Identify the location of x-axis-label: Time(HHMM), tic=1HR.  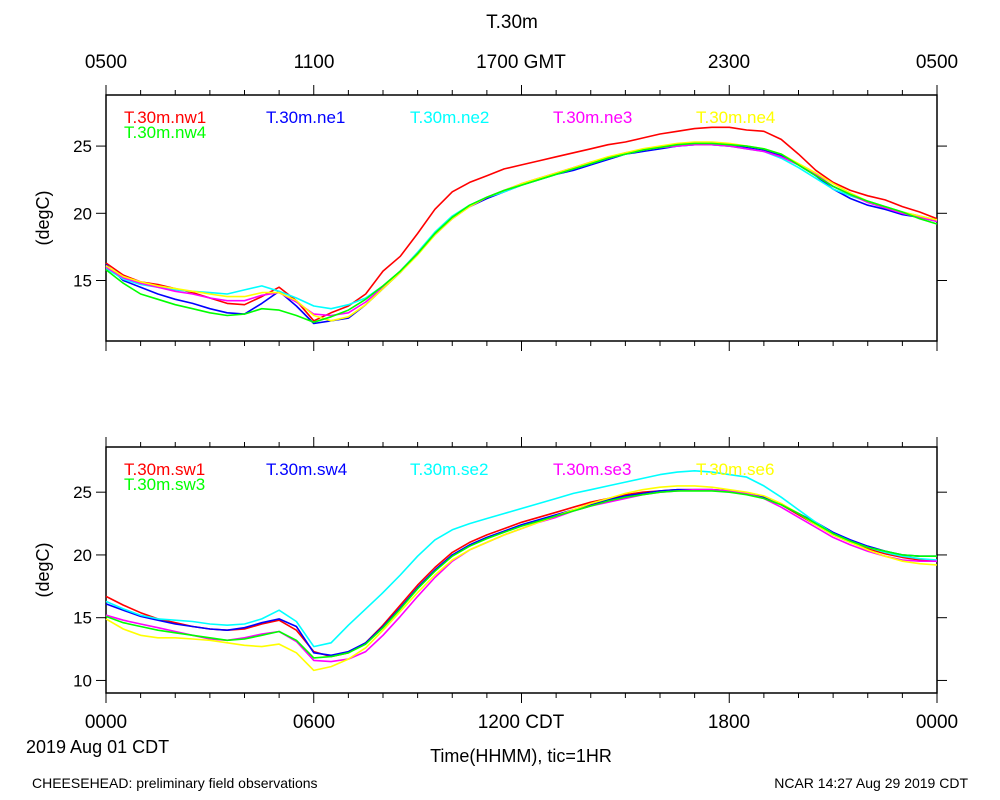
(521, 756).